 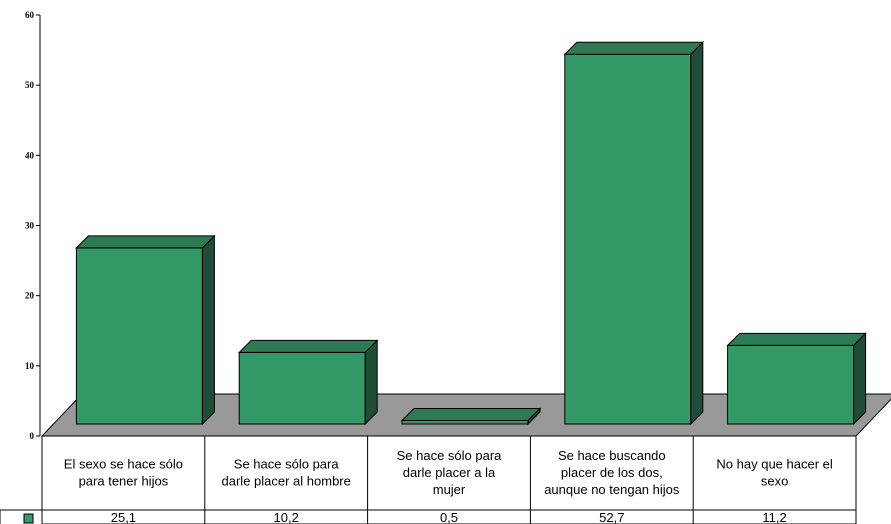 I want to click on value-label: 10,2, so click(x=286, y=517).